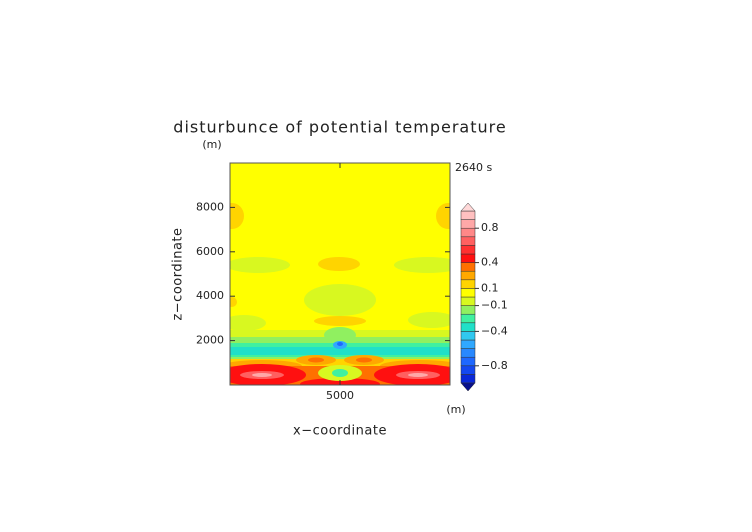  What do you see at coordinates (494, 330) in the screenshot?
I see `colorbar-tick-label: −0.4` at bounding box center [494, 330].